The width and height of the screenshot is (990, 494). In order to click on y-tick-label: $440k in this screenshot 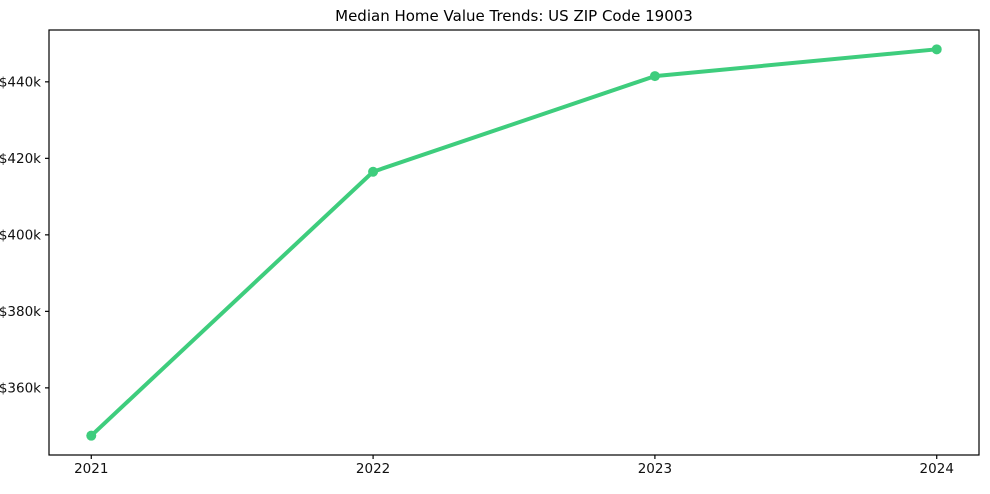, I will do `click(20, 82)`.